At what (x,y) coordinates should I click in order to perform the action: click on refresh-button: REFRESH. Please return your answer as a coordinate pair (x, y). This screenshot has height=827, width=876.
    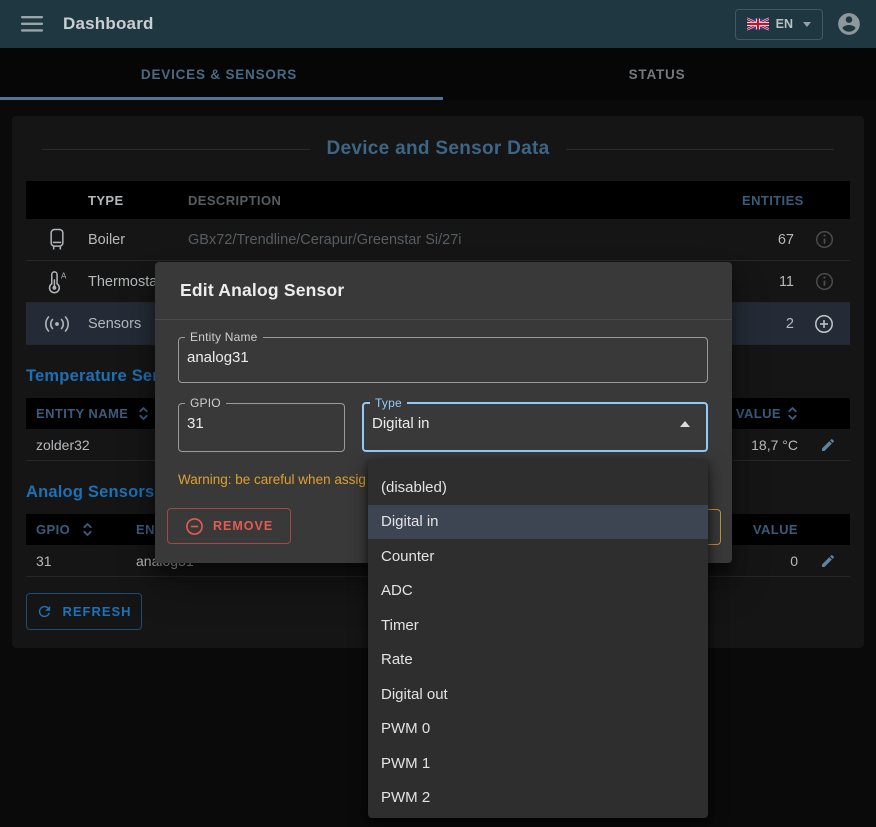
    Looking at the image, I should click on (84, 611).